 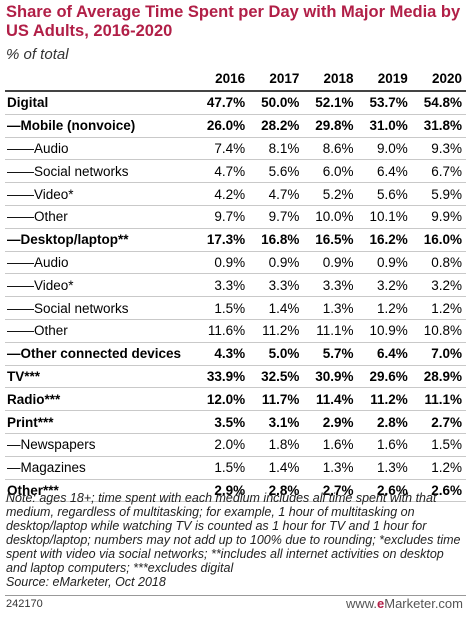 What do you see at coordinates (222, 399) in the screenshot?
I see `table-cell: 12.0%` at bounding box center [222, 399].